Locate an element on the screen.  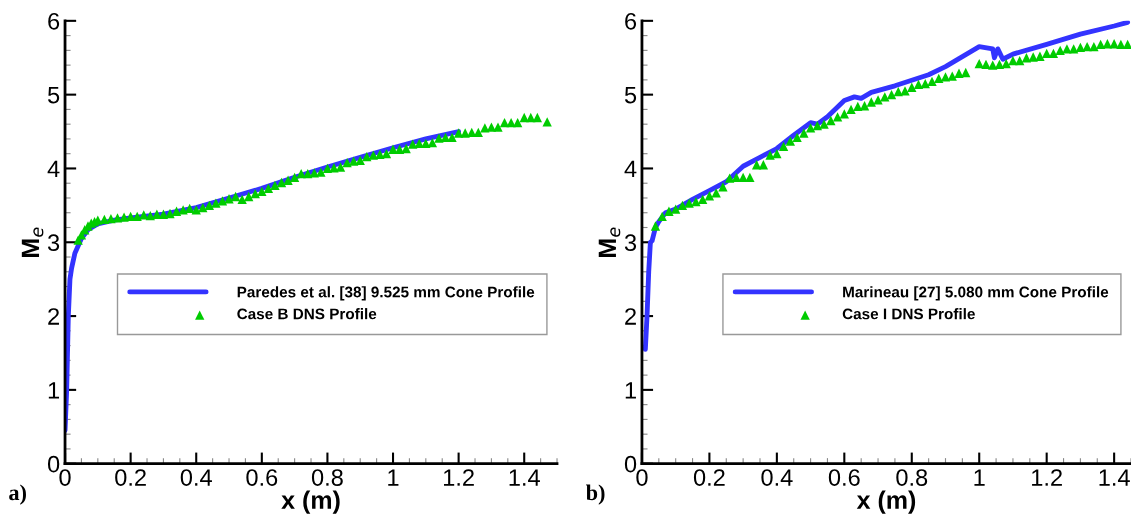
legend-label: Marineau [27] 5.080 mm Cone Profile is located at coordinates (976, 293).